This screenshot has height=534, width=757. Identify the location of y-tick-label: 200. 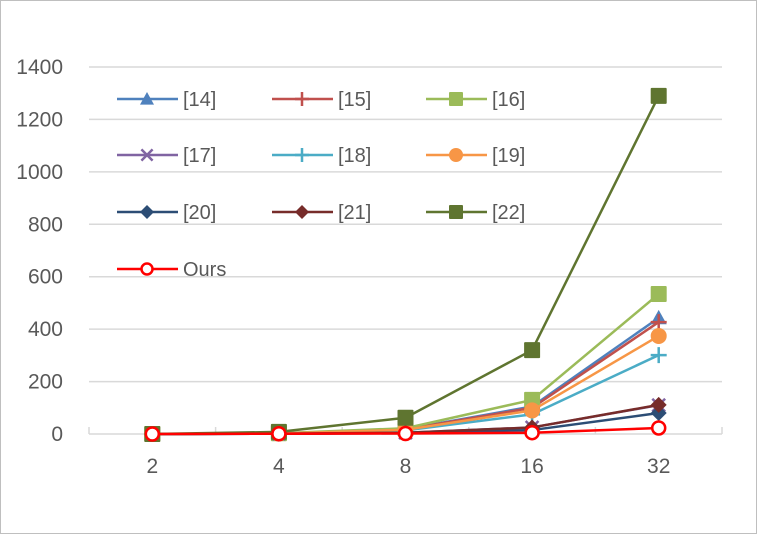
(45, 382).